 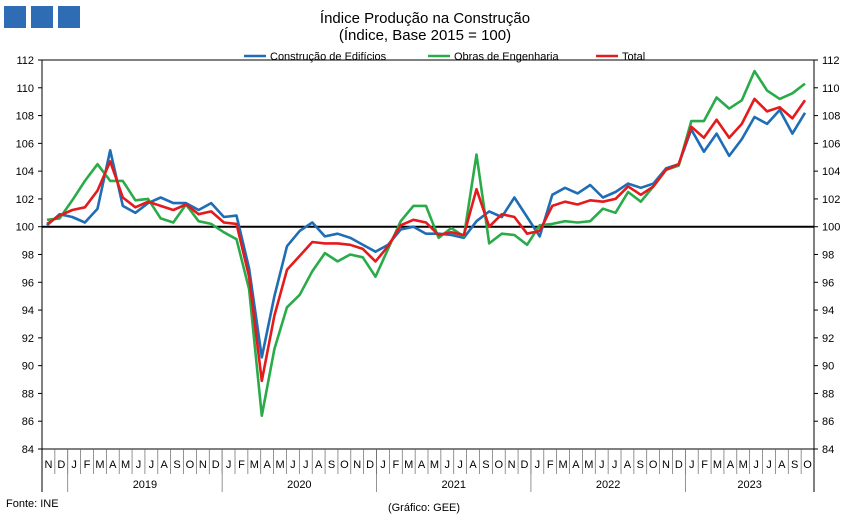 I want to click on y-tick-label-right: 92, so click(x=828, y=339).